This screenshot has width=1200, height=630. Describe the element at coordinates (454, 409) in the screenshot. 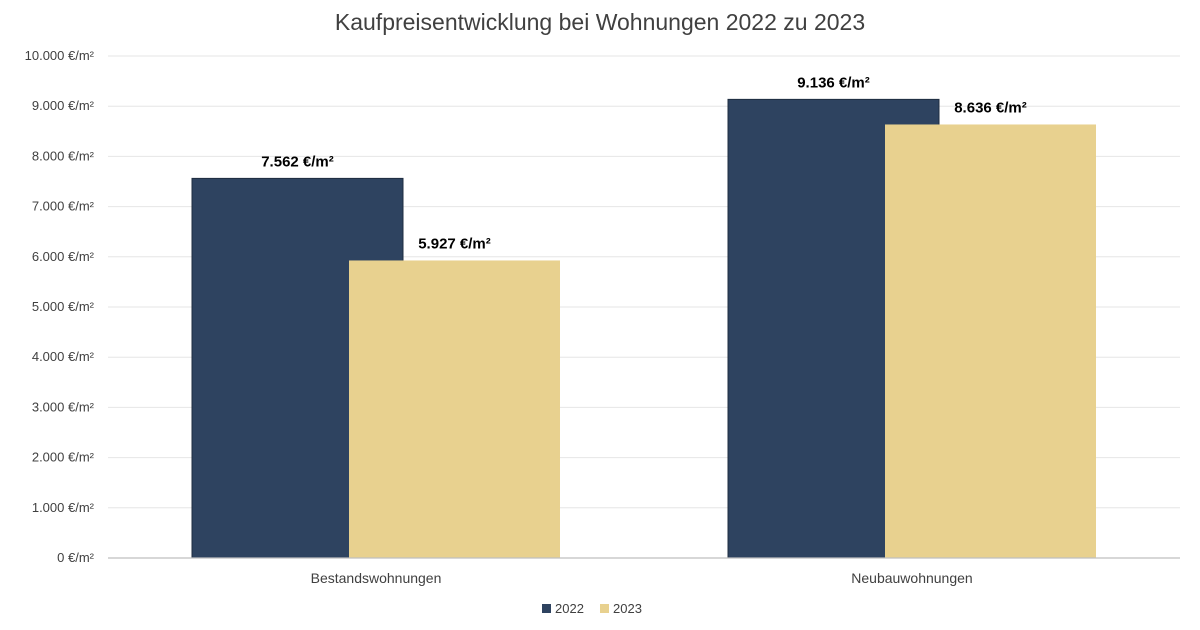

I see `bar-2023-bestandswohnungen` at that location.